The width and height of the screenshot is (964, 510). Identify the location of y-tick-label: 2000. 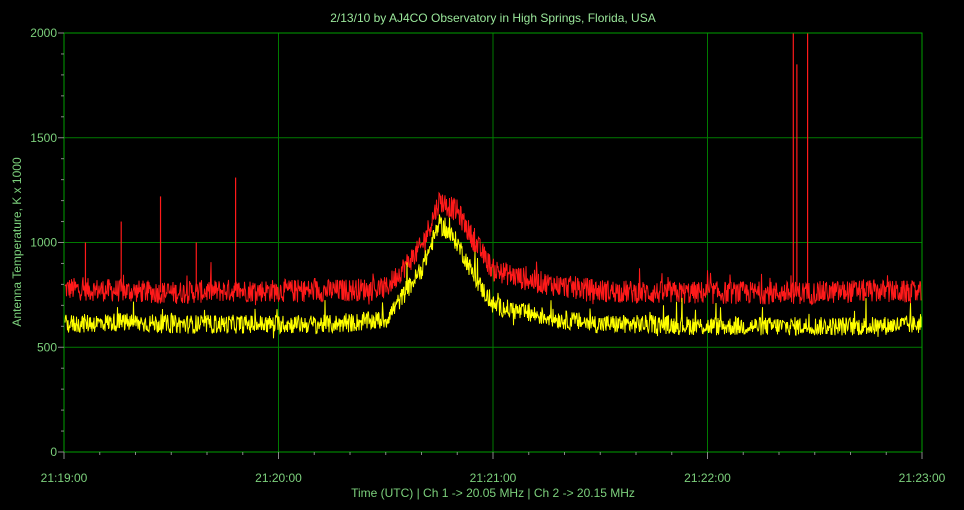
(43, 33).